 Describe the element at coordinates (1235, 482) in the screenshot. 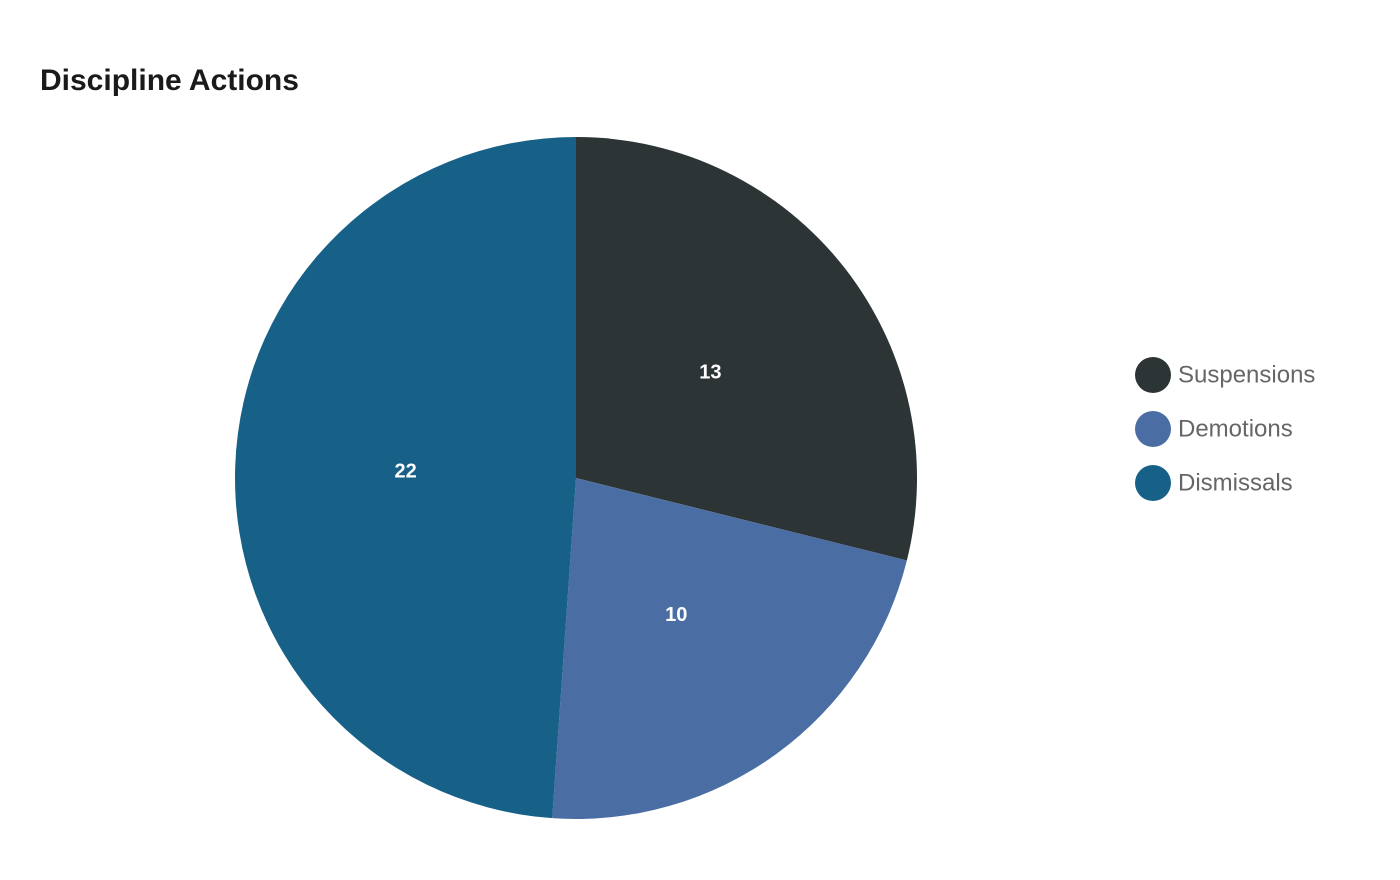

I see `legend-label: Dismissals` at that location.